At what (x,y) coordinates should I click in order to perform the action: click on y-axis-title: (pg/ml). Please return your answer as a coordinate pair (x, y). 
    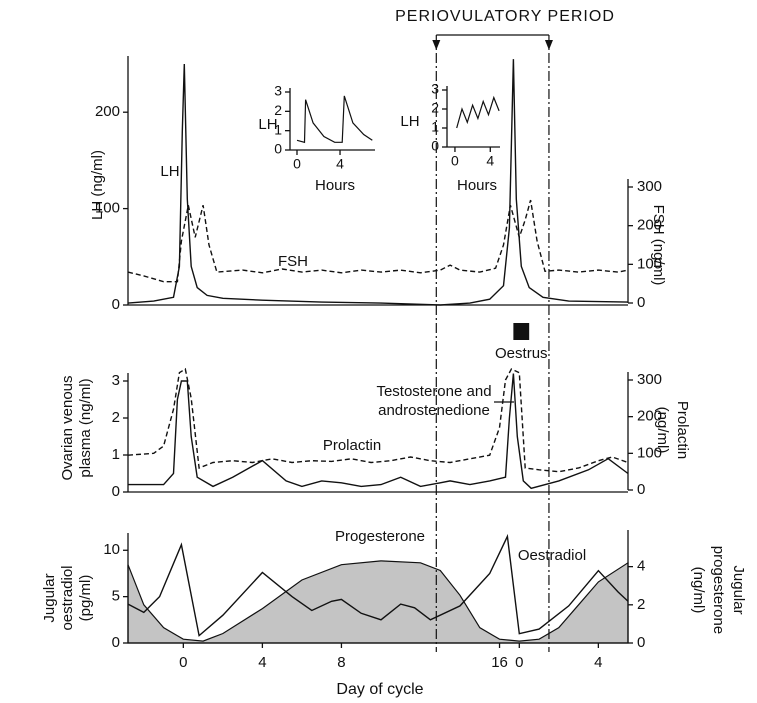
    Looking at the image, I should click on (85, 598).